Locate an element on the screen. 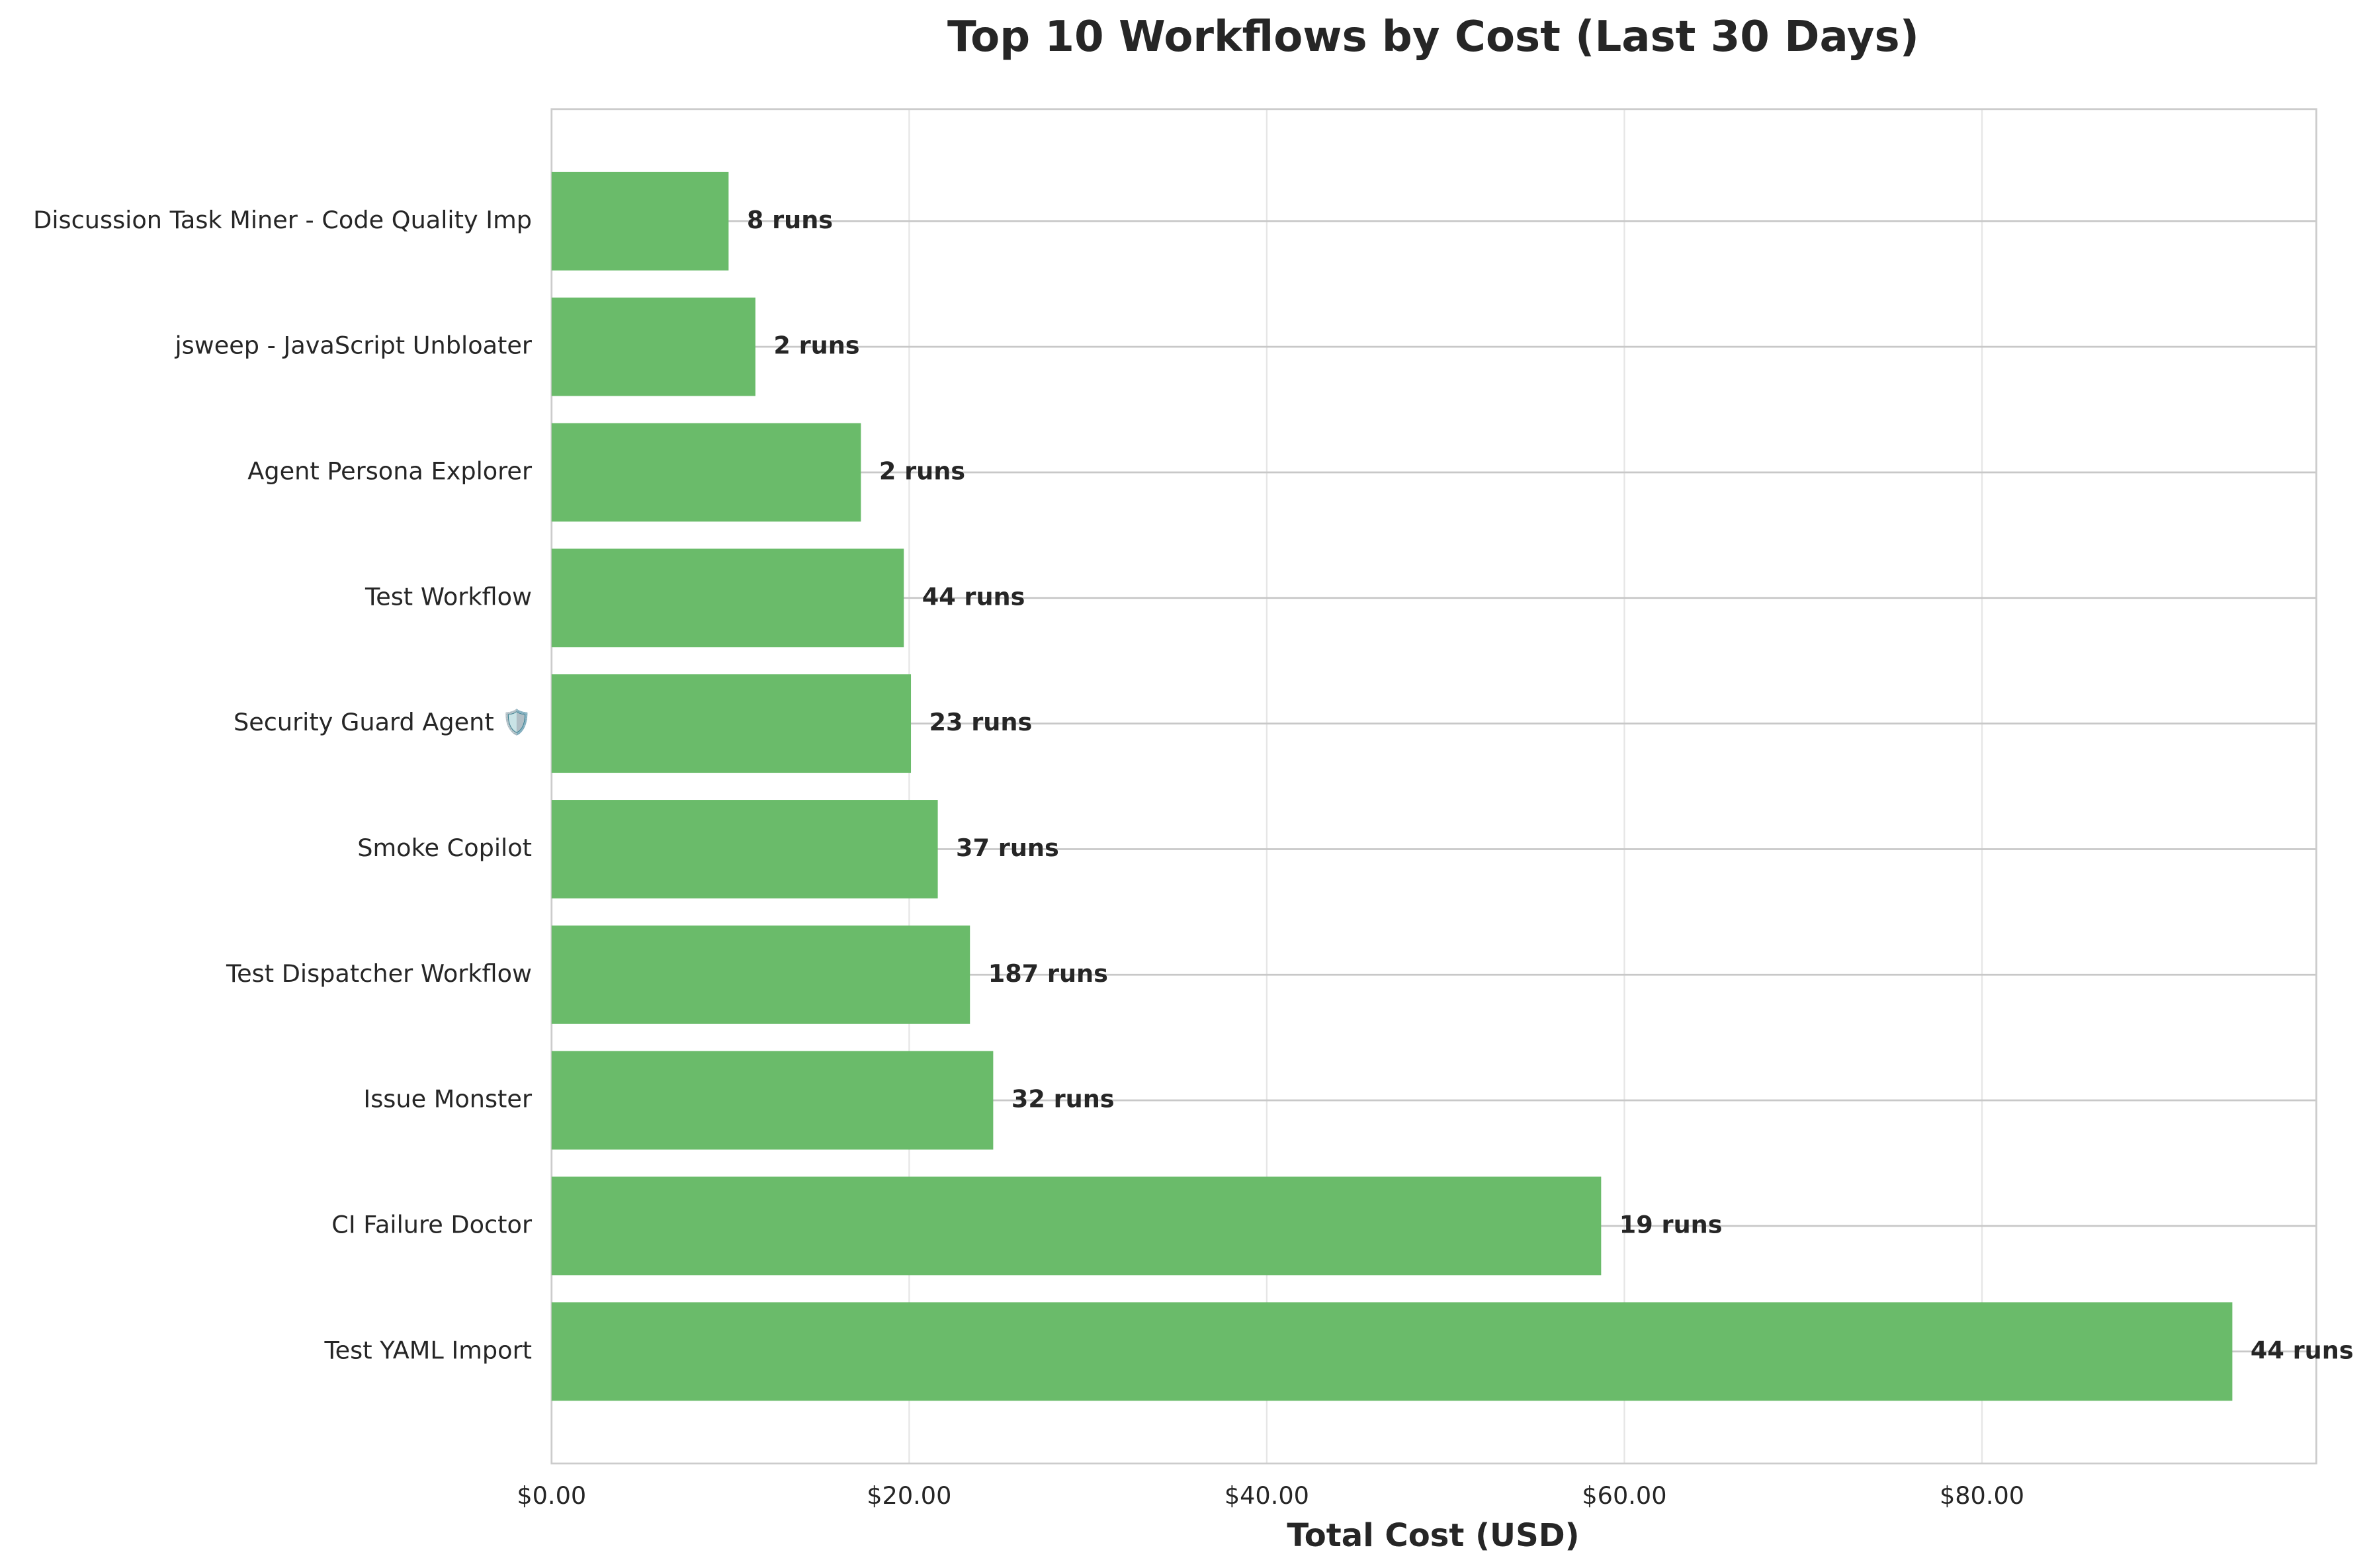 This screenshot has width=2365, height=1568. bar-annotation: 8 runs is located at coordinates (790, 220).